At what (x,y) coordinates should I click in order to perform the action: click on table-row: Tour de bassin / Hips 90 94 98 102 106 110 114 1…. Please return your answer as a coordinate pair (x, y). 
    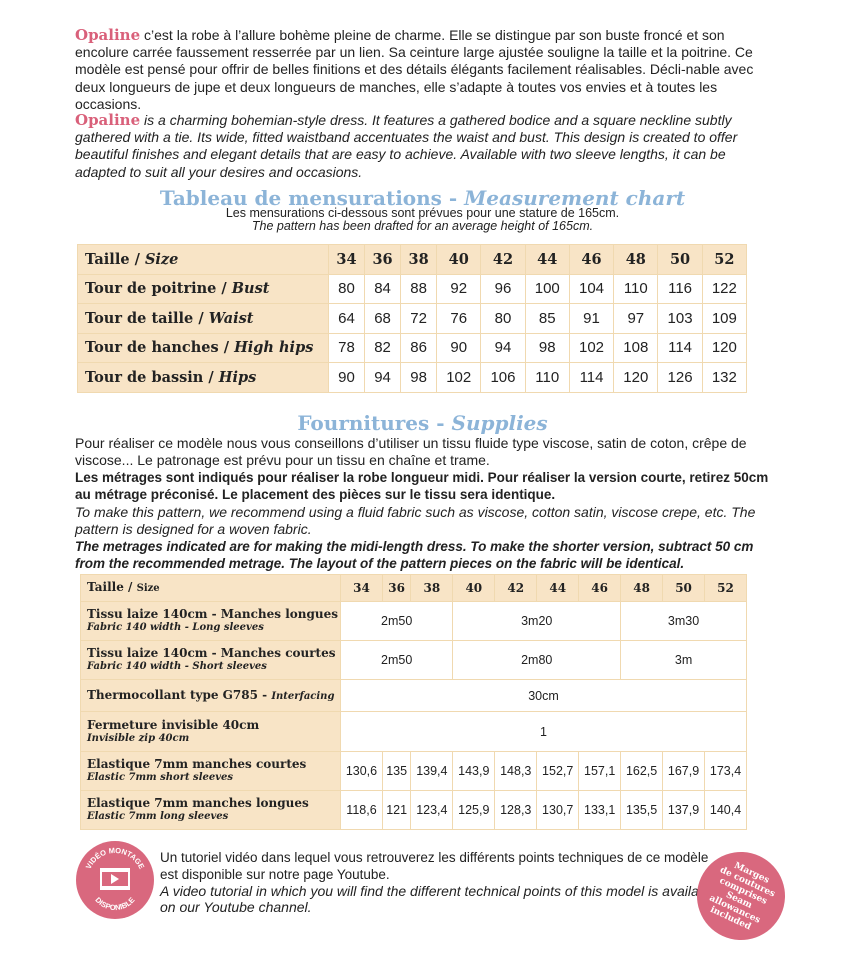
    Looking at the image, I should click on (412, 377).